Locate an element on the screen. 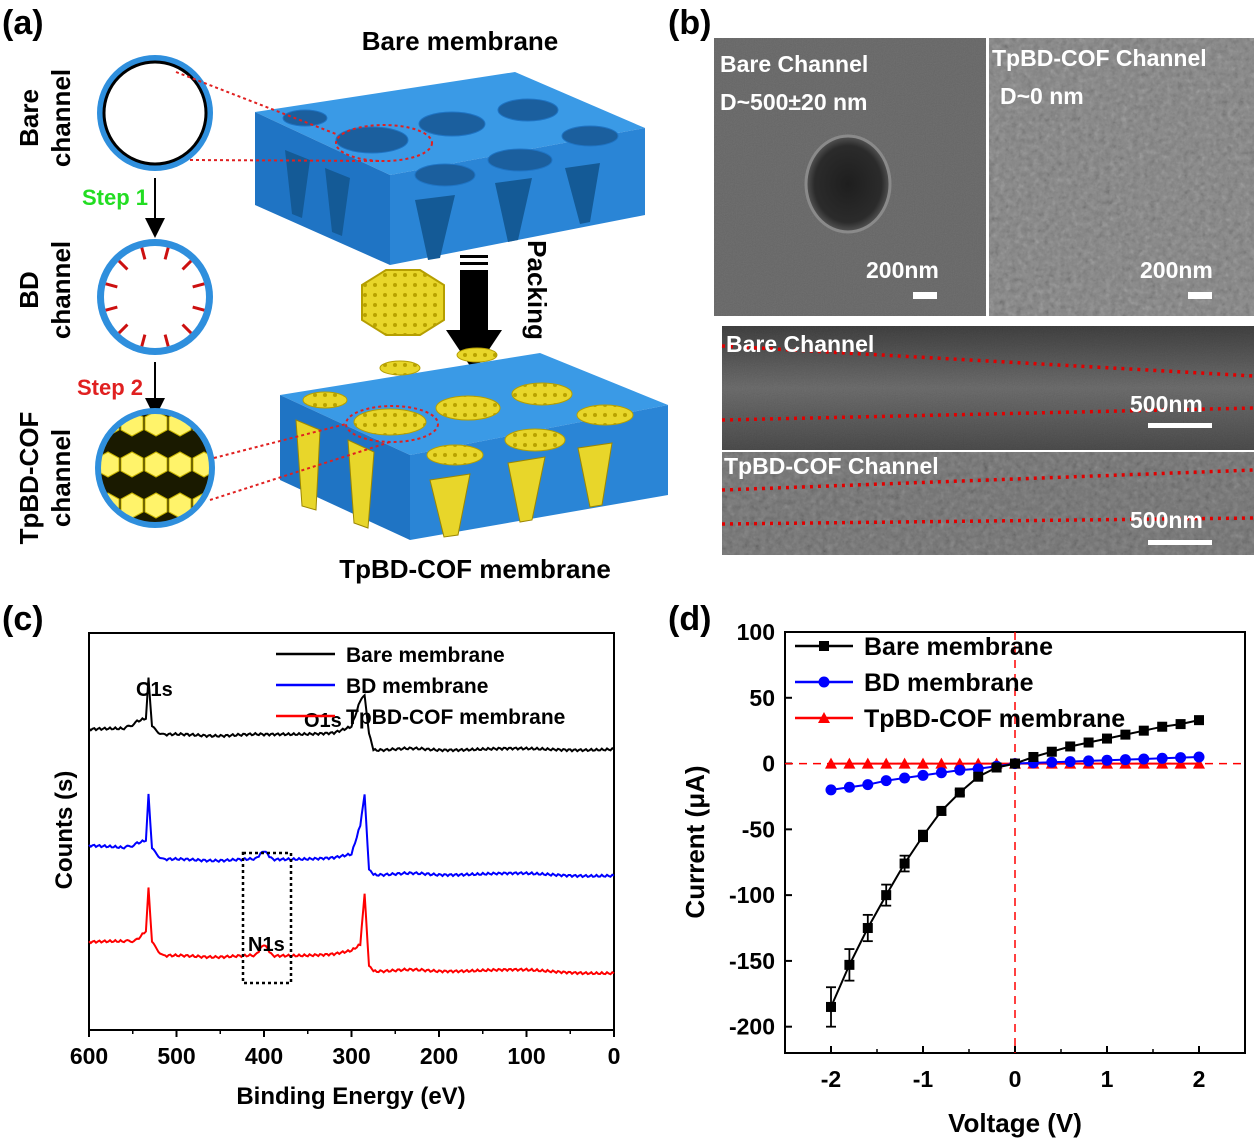  sem1-scale-bar is located at coordinates (925, 295).